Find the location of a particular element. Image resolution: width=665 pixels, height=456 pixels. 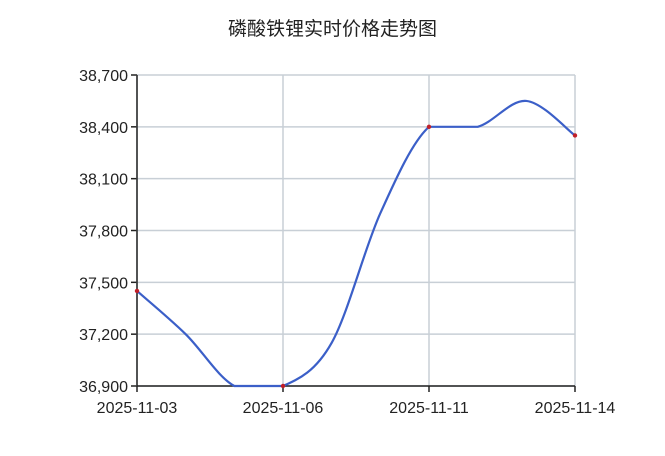

x-tick-label: 2025-11-03 is located at coordinates (137, 408).